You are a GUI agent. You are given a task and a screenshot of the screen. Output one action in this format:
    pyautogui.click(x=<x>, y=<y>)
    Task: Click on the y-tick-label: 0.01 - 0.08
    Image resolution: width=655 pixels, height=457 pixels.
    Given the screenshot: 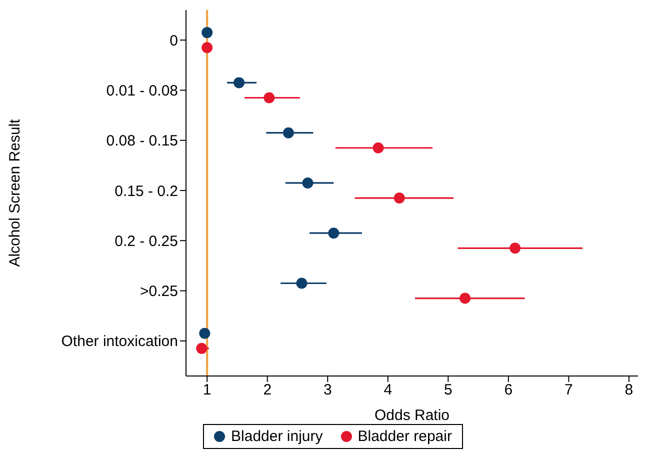 What is the action you would take?
    pyautogui.click(x=142, y=91)
    